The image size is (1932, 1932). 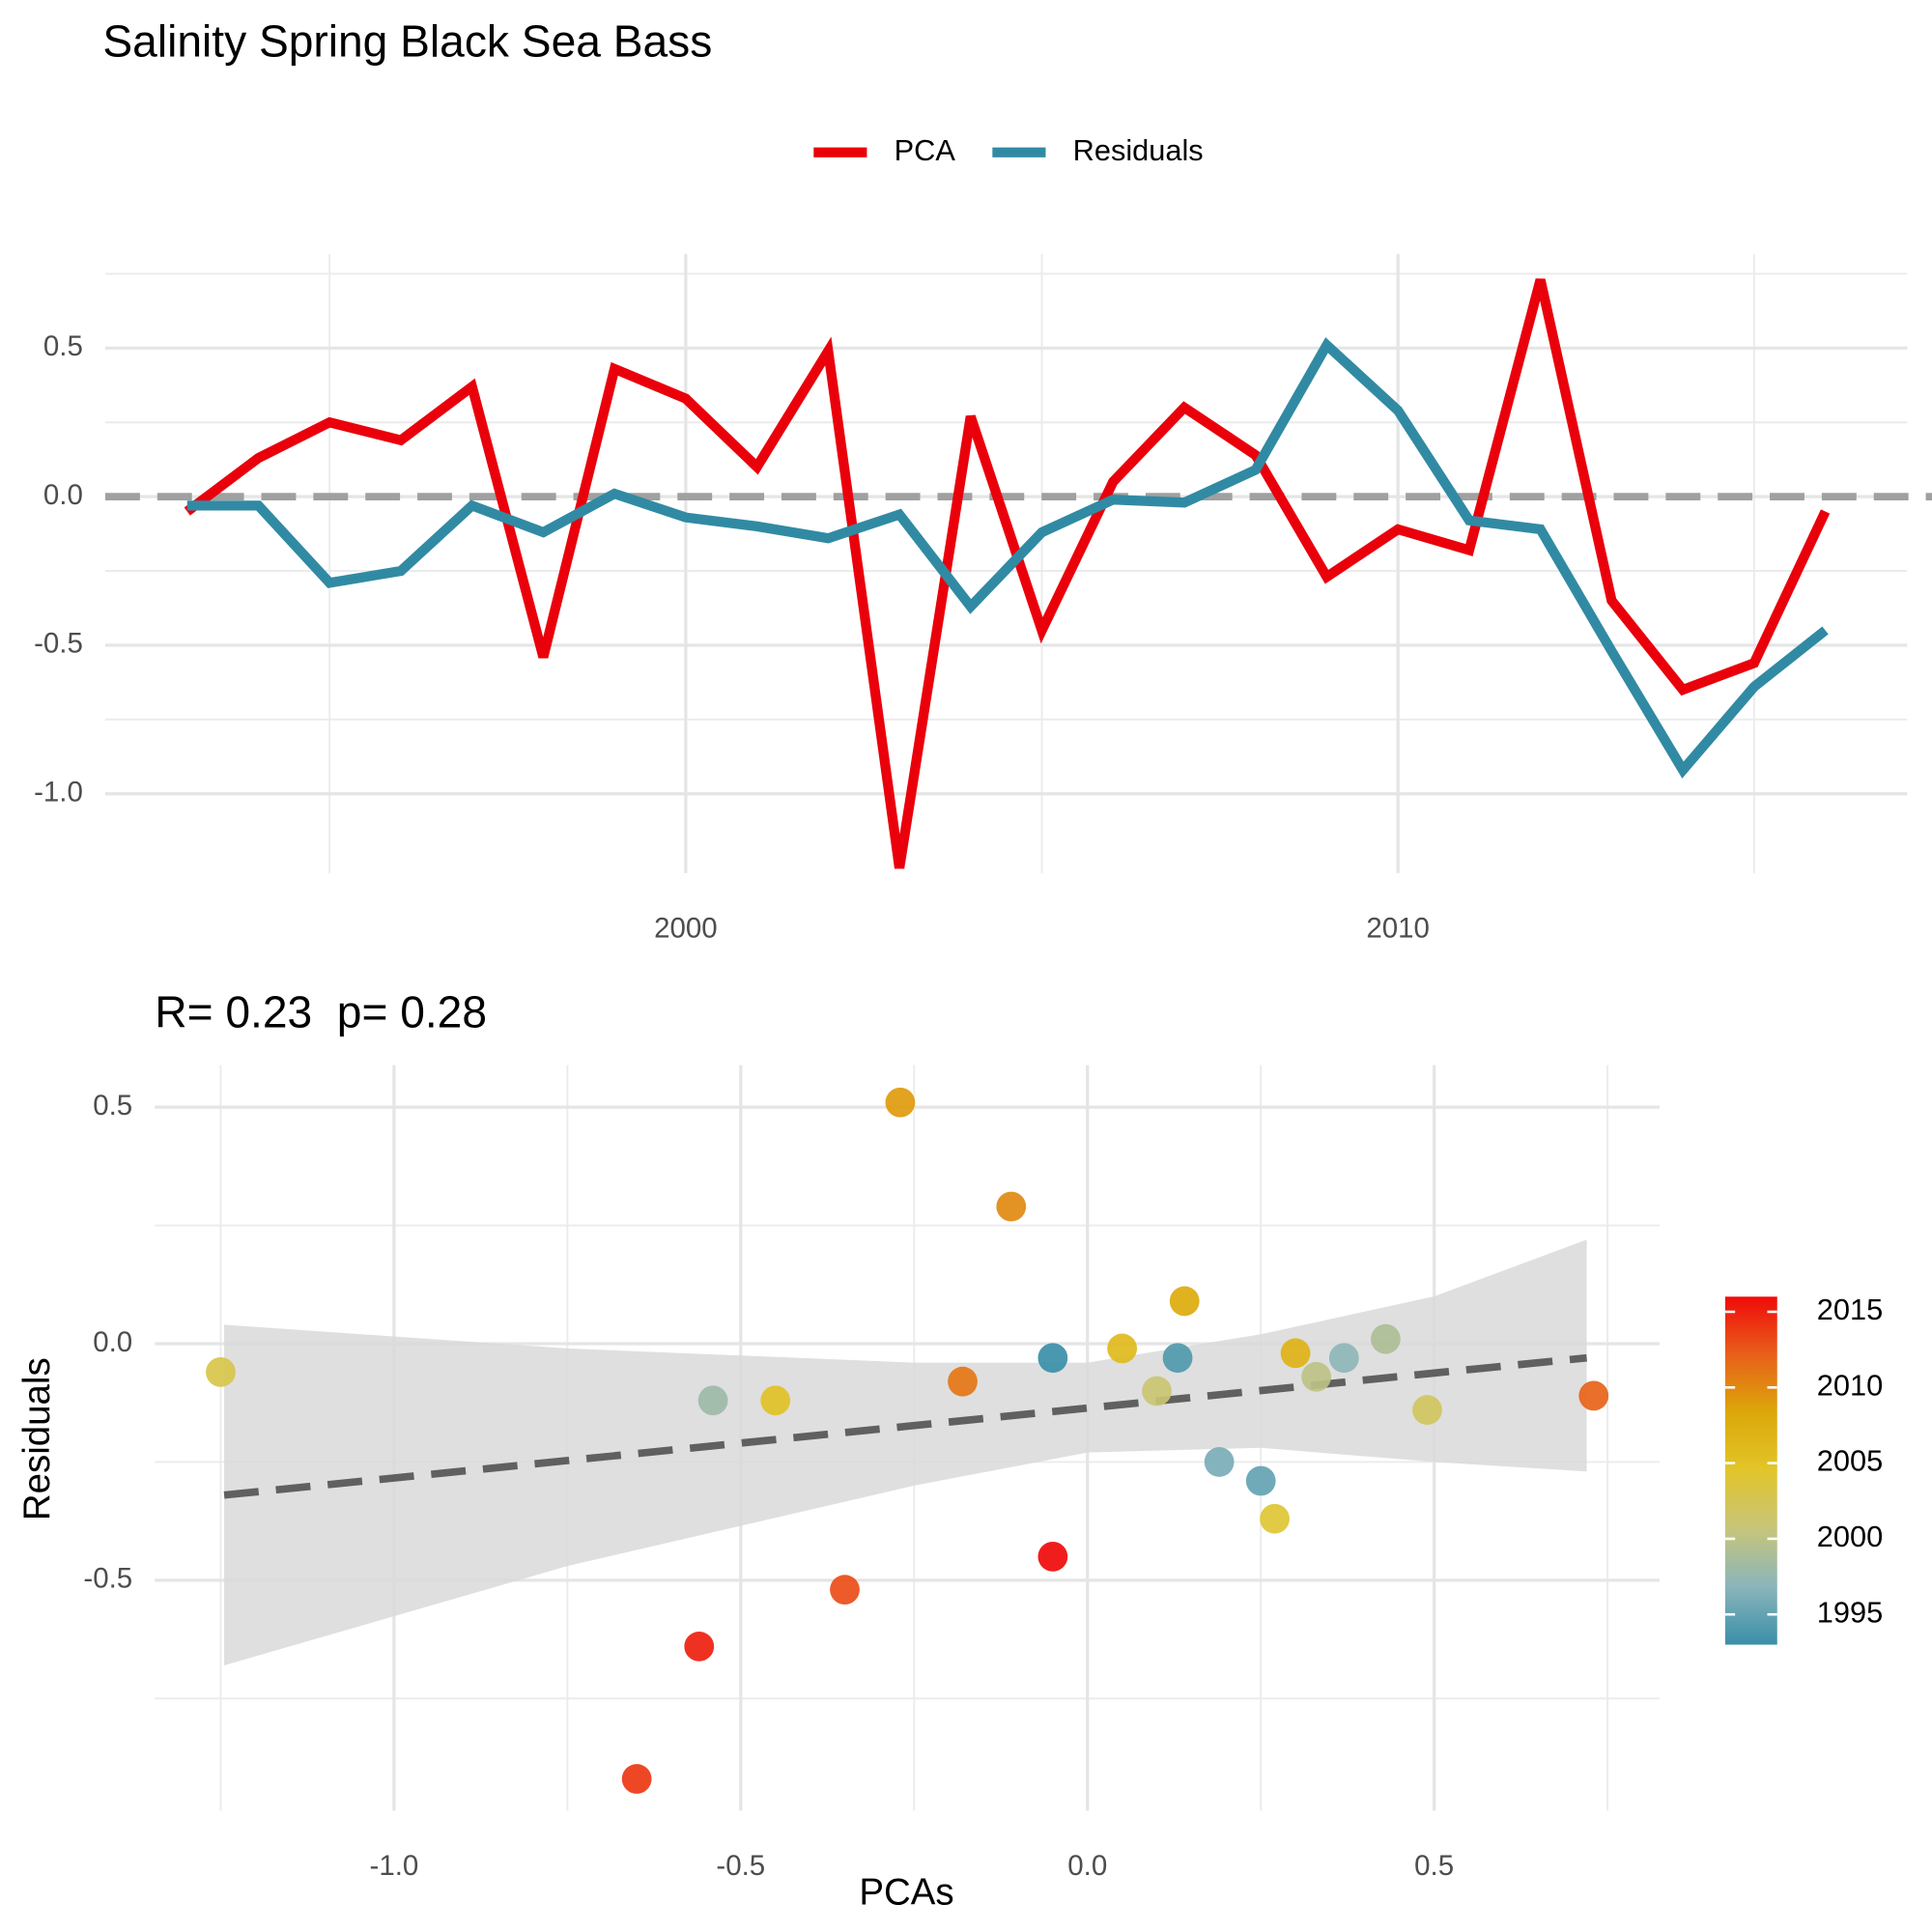 I want to click on colorbar-label: 2010, so click(x=1850, y=1385).